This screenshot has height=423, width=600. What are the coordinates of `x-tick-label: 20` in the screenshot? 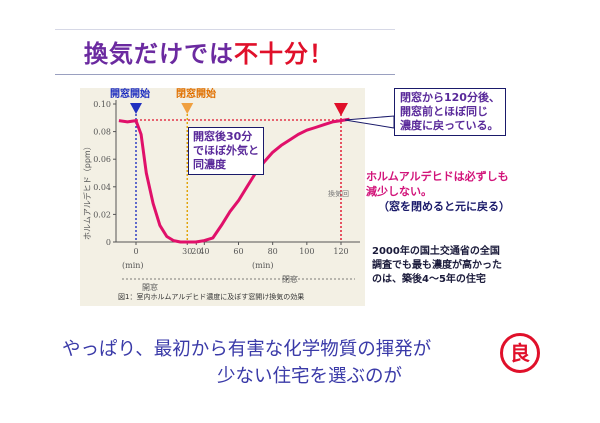 It's located at (196, 251).